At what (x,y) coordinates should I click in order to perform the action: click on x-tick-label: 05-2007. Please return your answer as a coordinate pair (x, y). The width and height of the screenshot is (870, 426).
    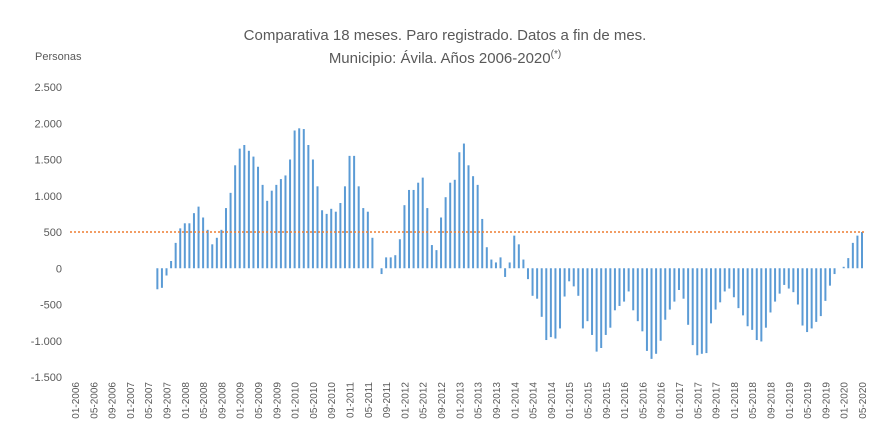
    Looking at the image, I should click on (149, 400).